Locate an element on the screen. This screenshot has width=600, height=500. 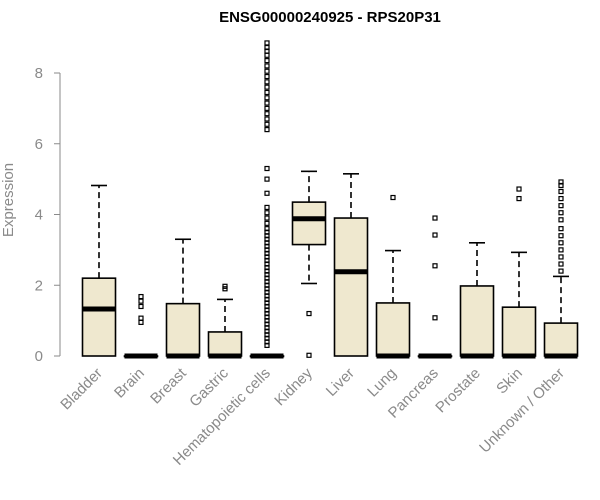
x-tick-label: Kidney is located at coordinates (293, 386).